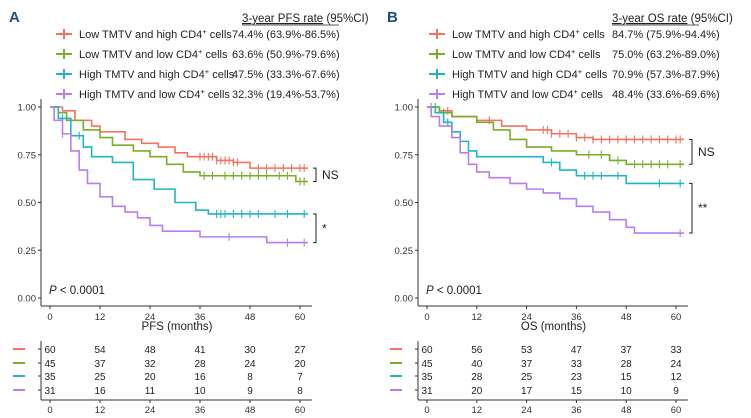 This screenshot has width=751, height=418. Describe the element at coordinates (515, 75) in the screenshot. I see `legend-name: High TMTV and high CD4` at that location.